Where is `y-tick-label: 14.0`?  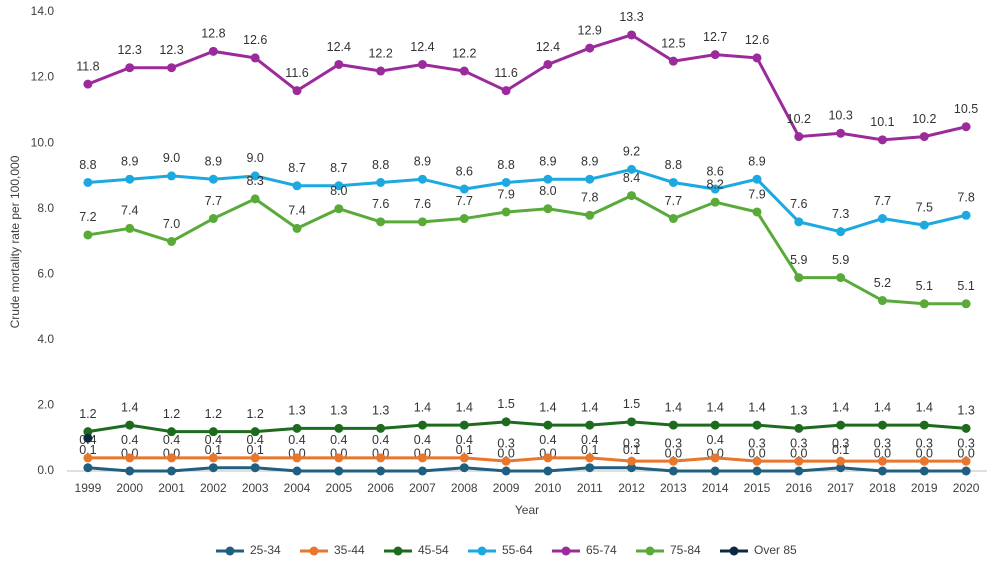 y-tick-label: 14.0 is located at coordinates (43, 11).